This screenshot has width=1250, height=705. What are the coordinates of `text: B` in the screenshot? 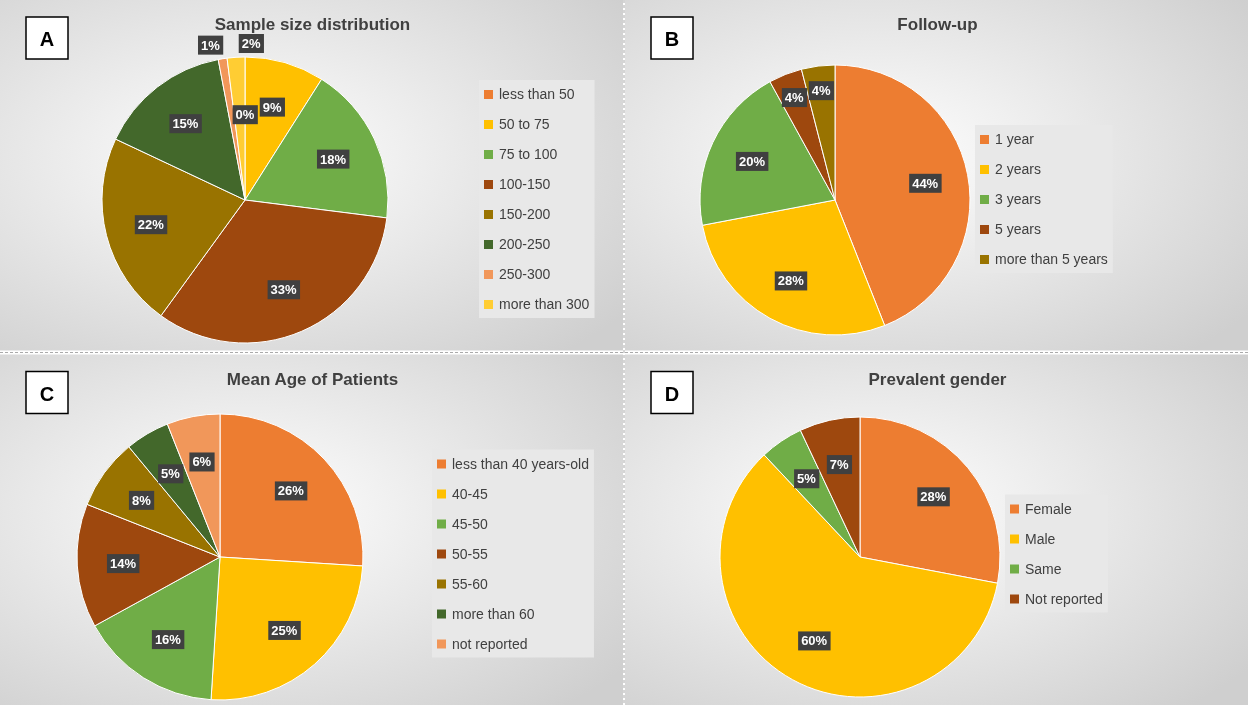 It's located at (672, 39).